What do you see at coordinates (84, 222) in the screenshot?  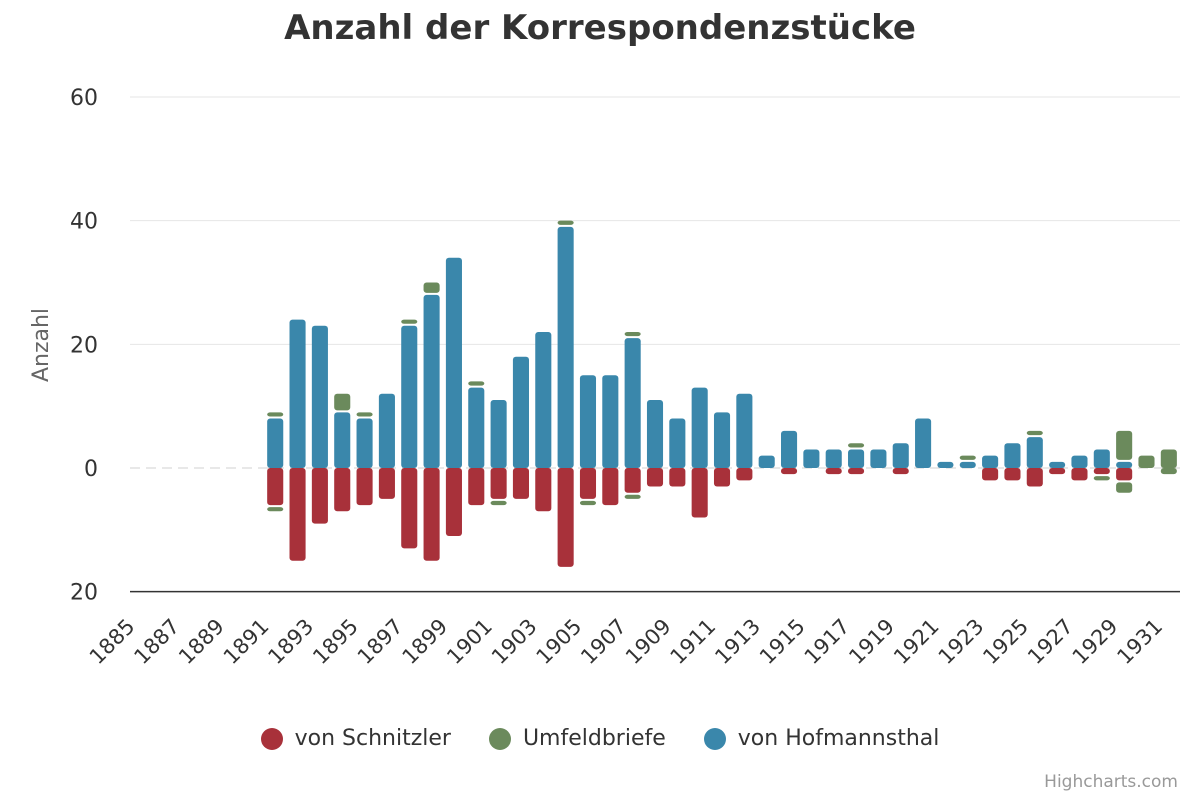 I see `y-tick-label: 40` at bounding box center [84, 222].